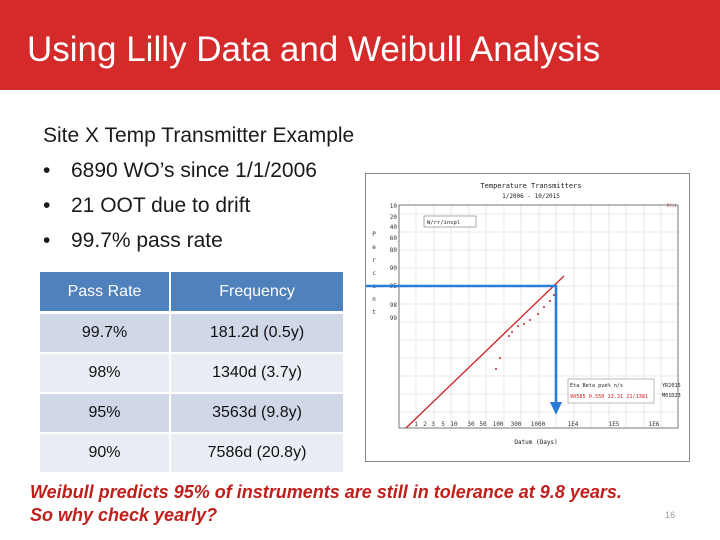 This screenshot has width=720, height=540. I want to click on x-tick: 1E5, so click(614, 424).